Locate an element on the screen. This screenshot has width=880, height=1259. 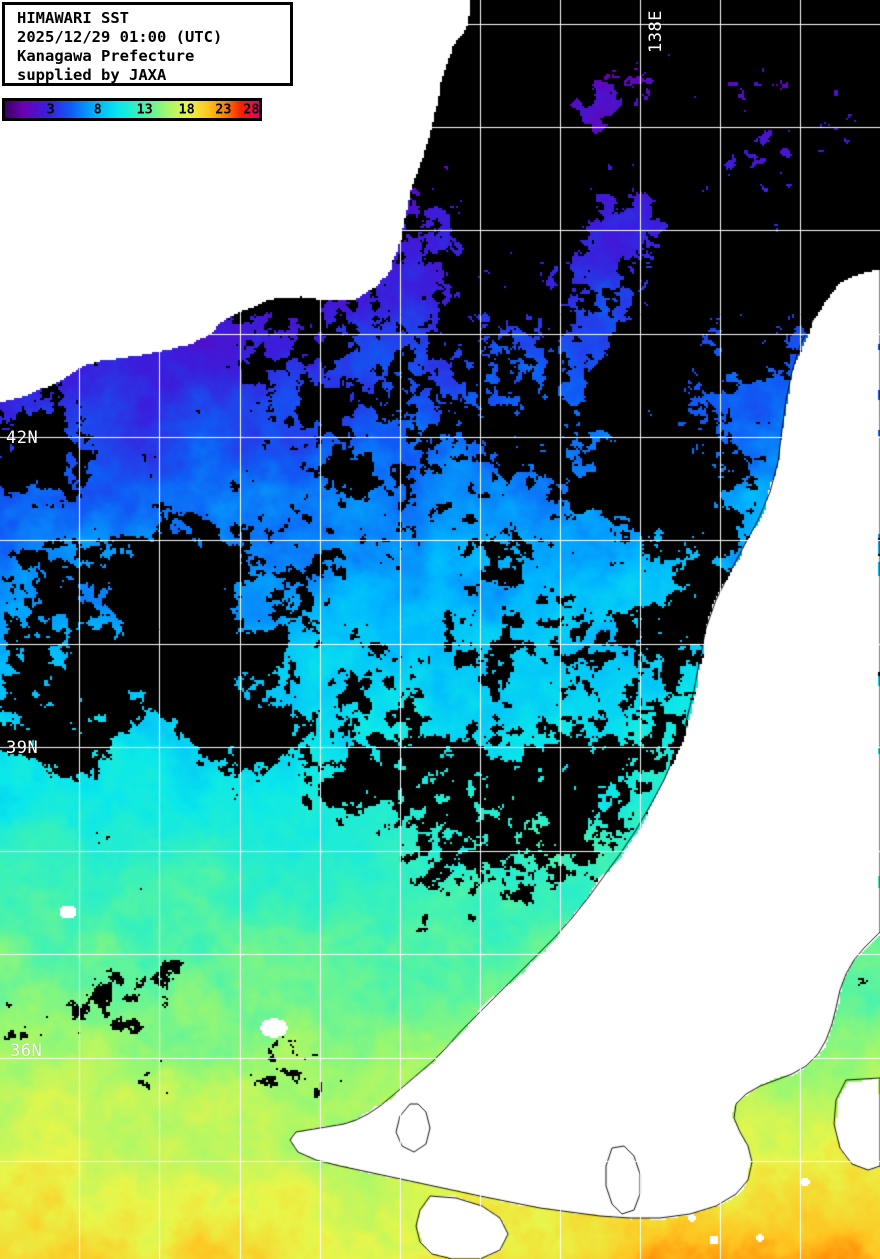
product-credit: supplied by JAXA is located at coordinates (92, 75).